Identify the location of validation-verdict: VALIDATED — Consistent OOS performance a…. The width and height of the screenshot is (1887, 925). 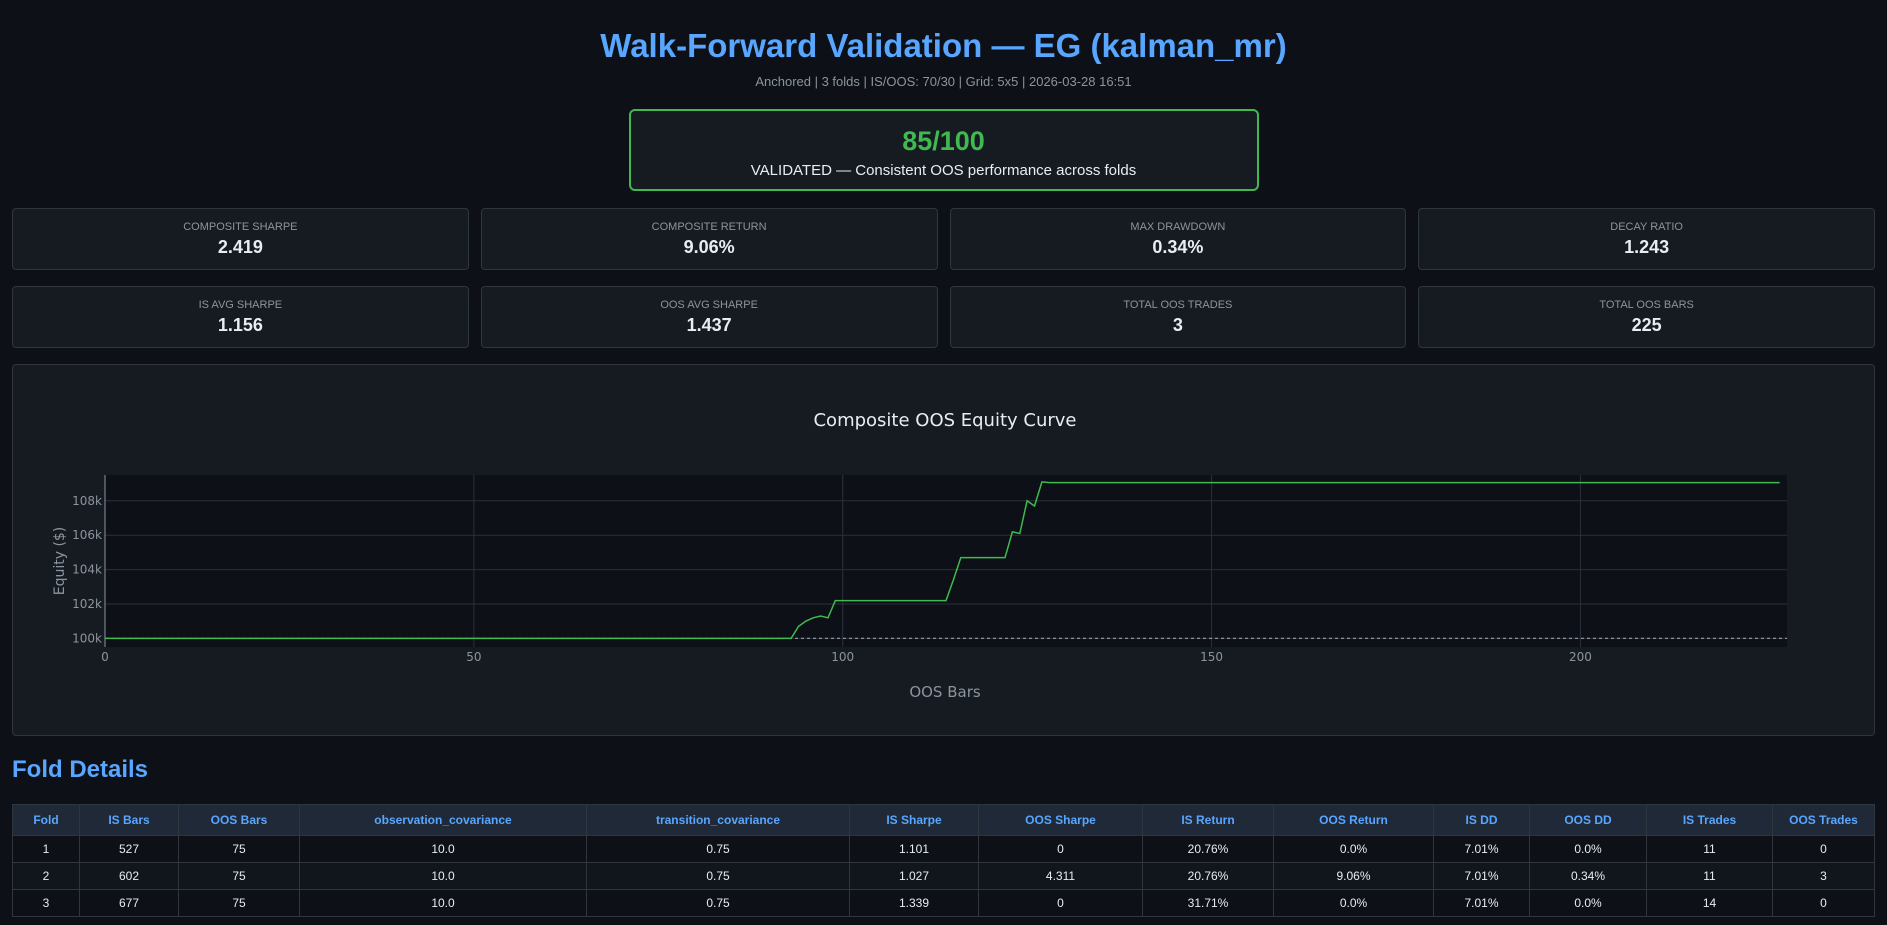
(943, 170).